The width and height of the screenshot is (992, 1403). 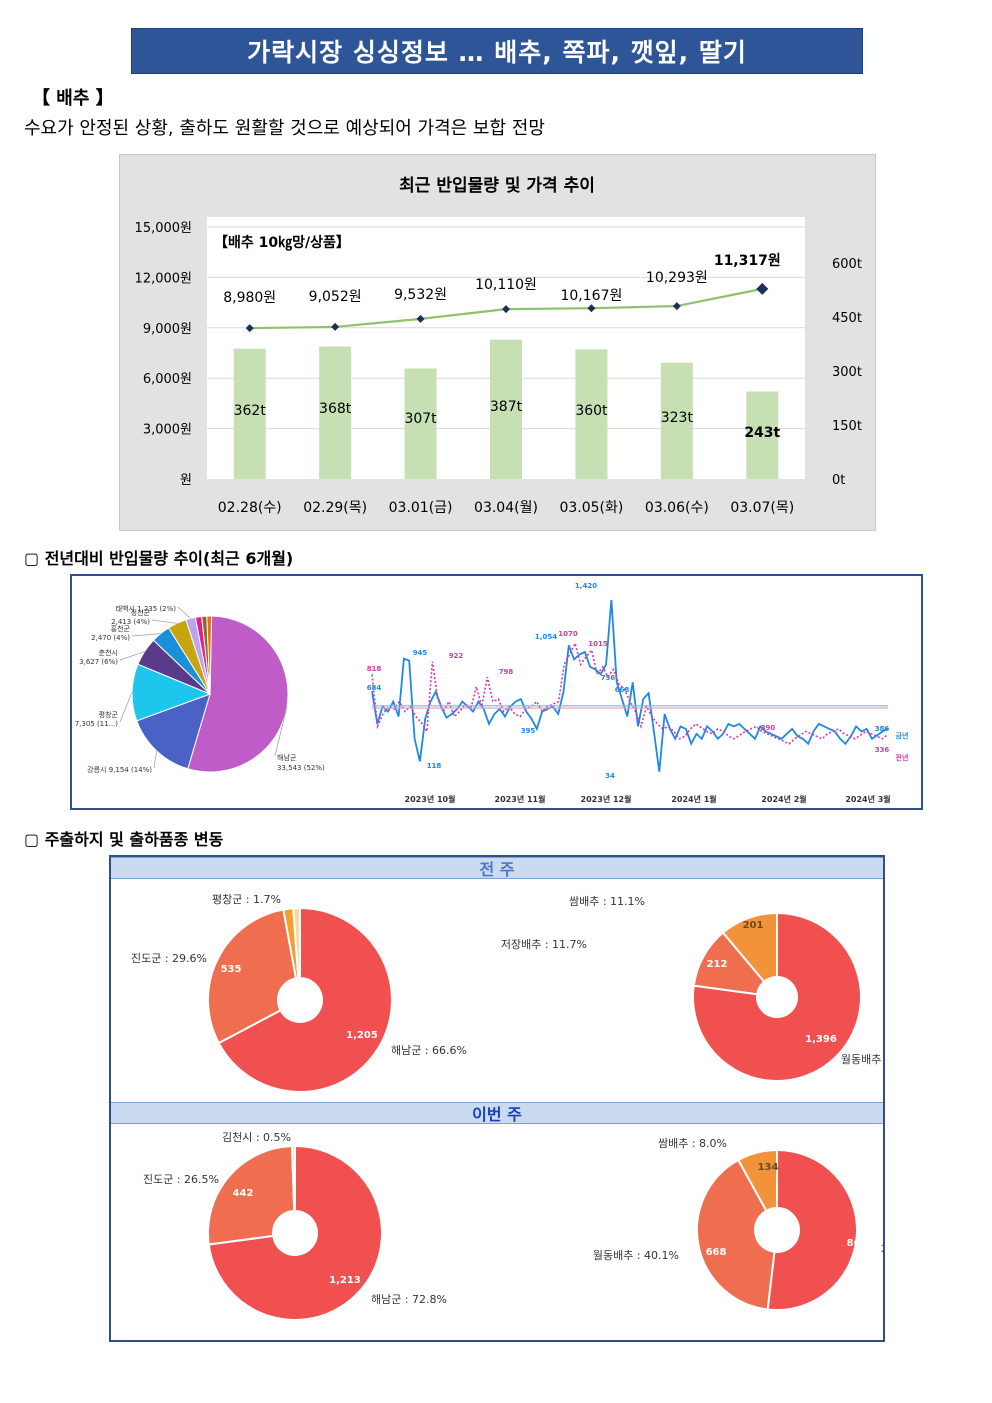 What do you see at coordinates (159, 558) in the screenshot?
I see `inflow-trend-heading: ▢ 전년대비 반입물량 추이(최근 6개월)` at bounding box center [159, 558].